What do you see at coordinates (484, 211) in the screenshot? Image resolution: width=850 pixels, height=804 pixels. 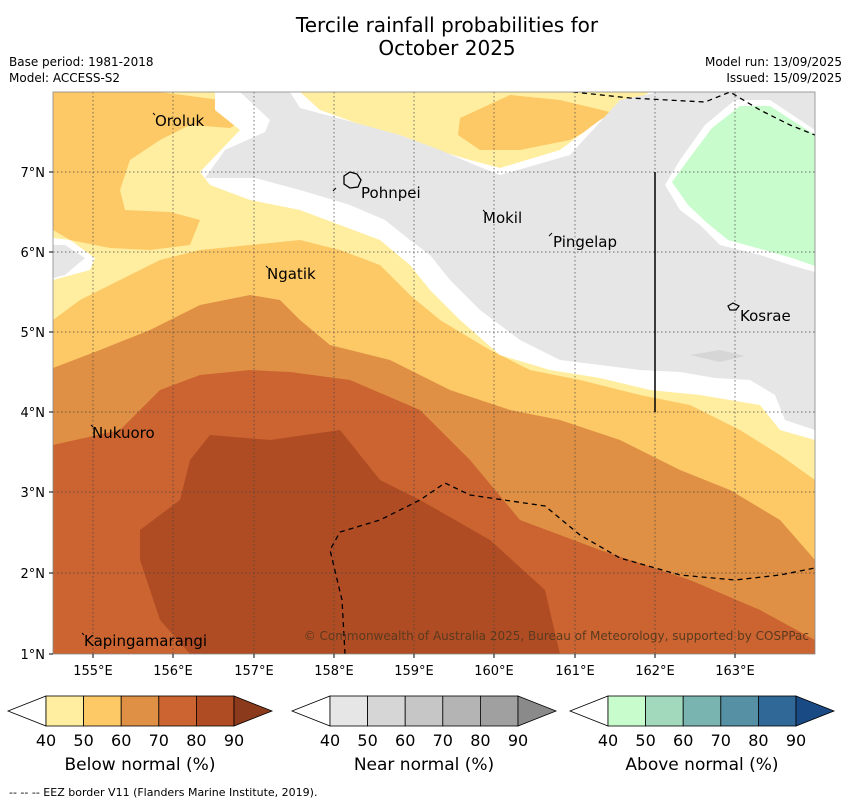 I see `mokil-atoll-icon` at bounding box center [484, 211].